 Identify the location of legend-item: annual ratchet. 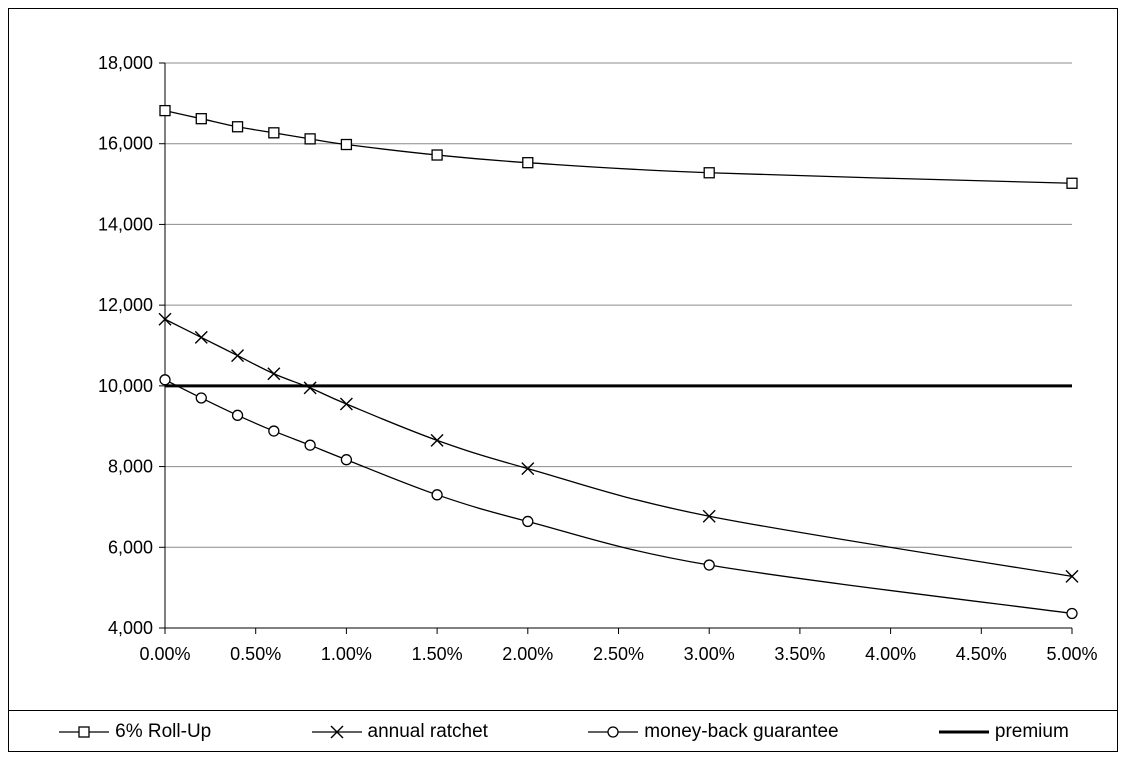
(399, 732).